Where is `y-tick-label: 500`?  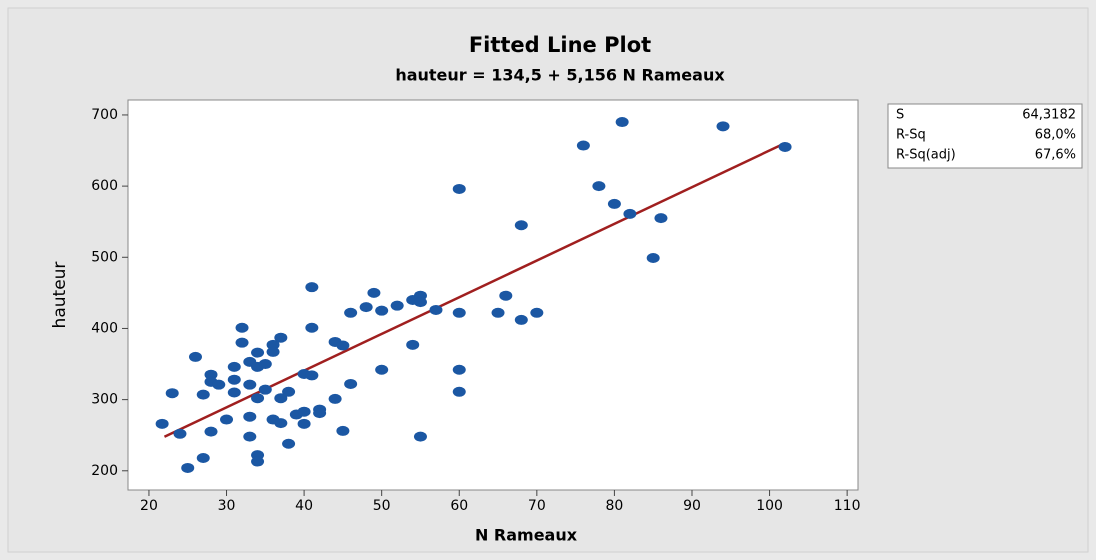
y-tick-label: 500 is located at coordinates (104, 257).